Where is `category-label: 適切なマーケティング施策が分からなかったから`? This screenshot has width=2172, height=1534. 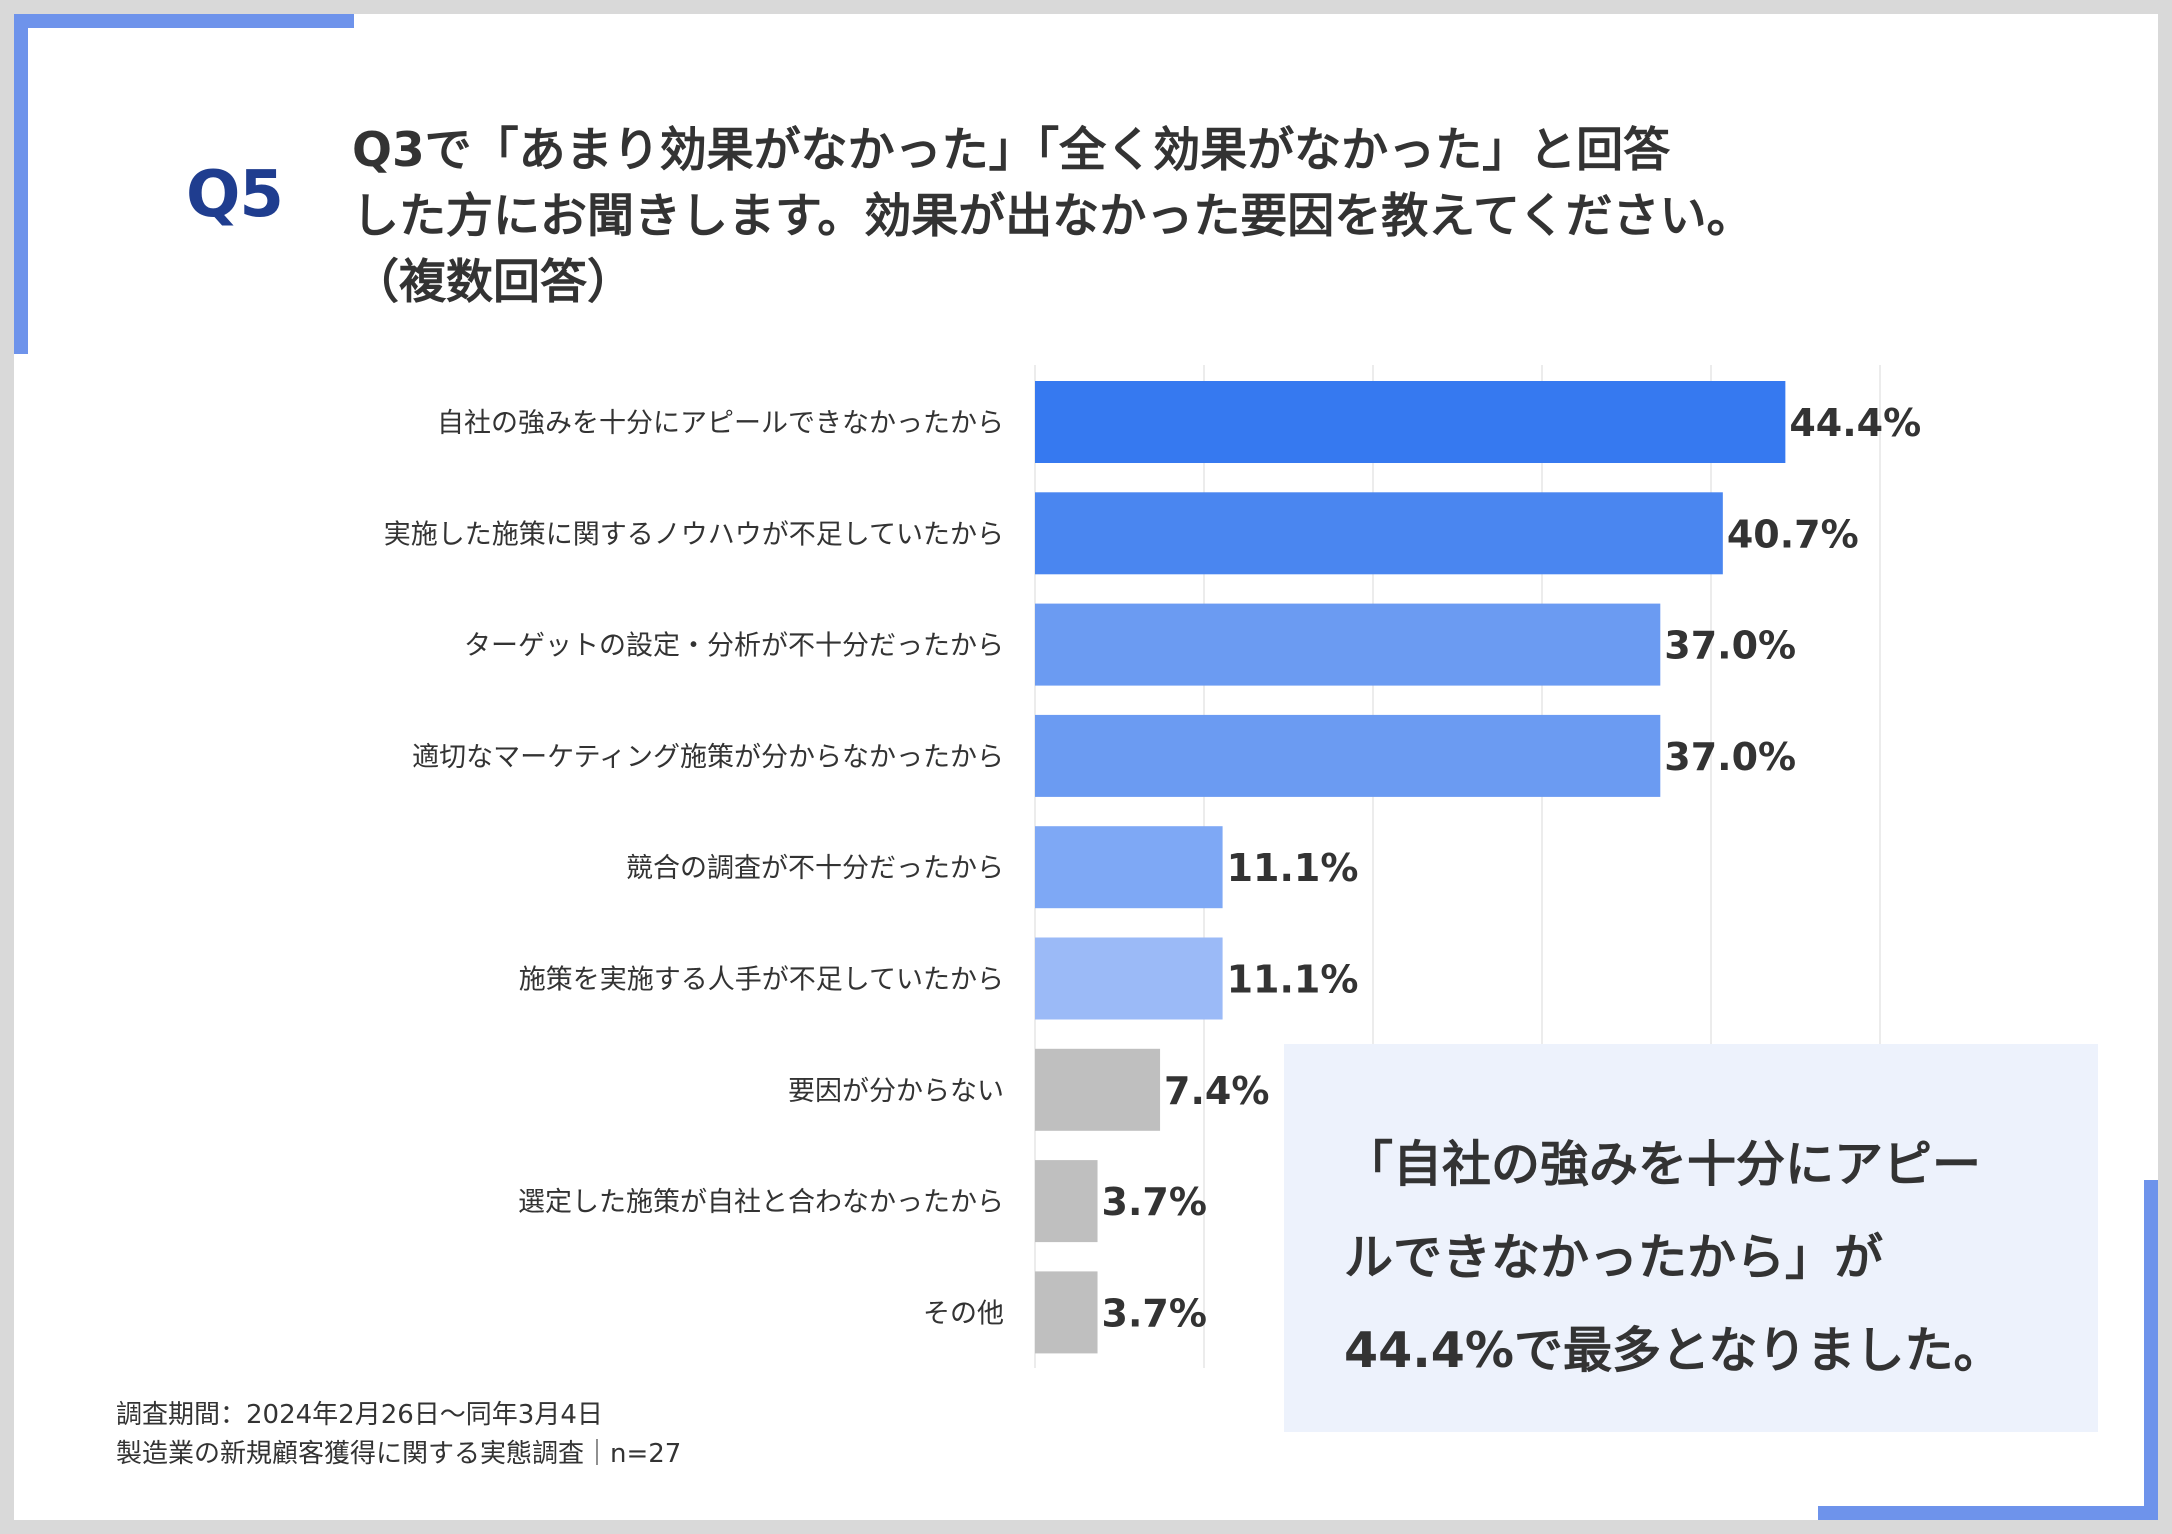 category-label: 適切なマーケティング施策が分からなかったから is located at coordinates (708, 757).